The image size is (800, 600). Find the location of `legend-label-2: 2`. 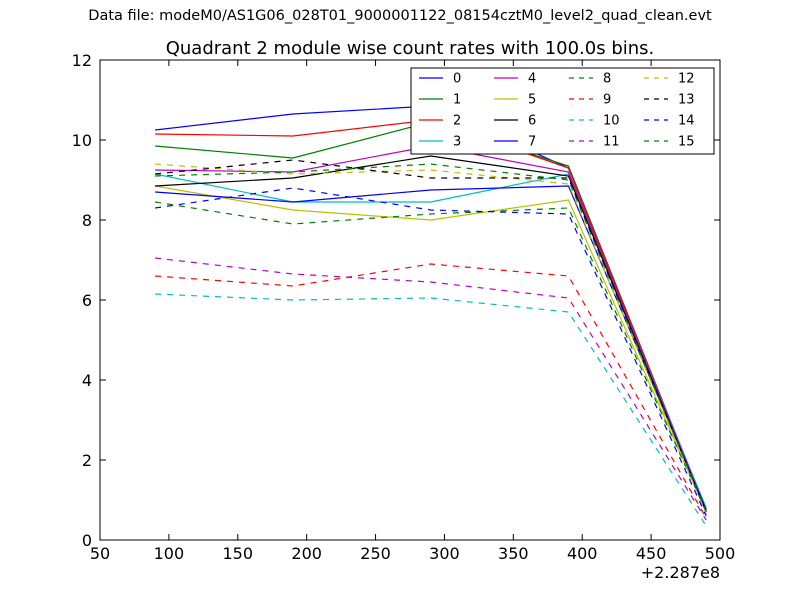

legend-label-2: 2 is located at coordinates (457, 121).